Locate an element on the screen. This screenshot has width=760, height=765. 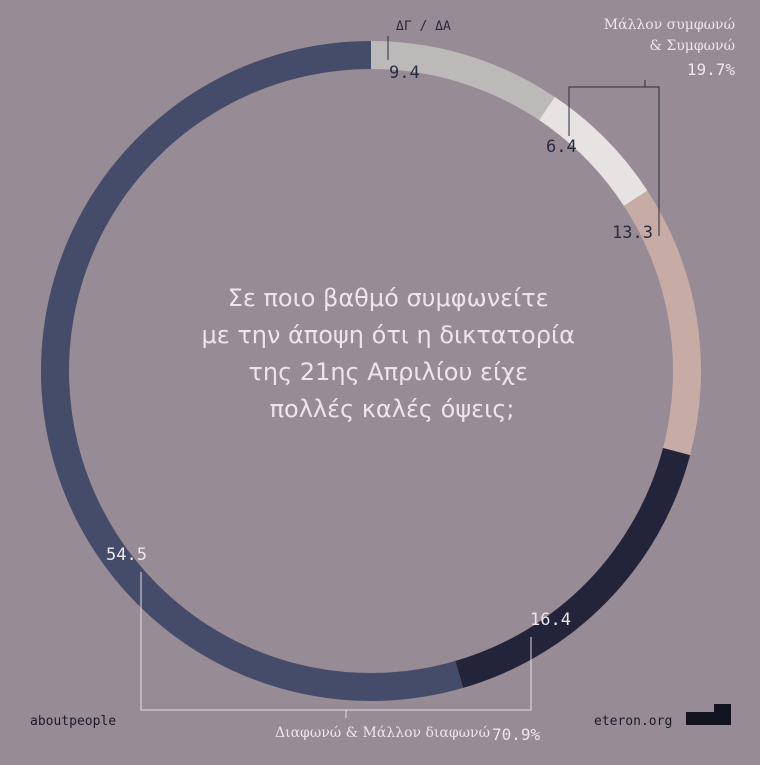
disagree-group-label: Διαφωνώ & Μάλλον διαφωνώ is located at coordinates (382, 733).